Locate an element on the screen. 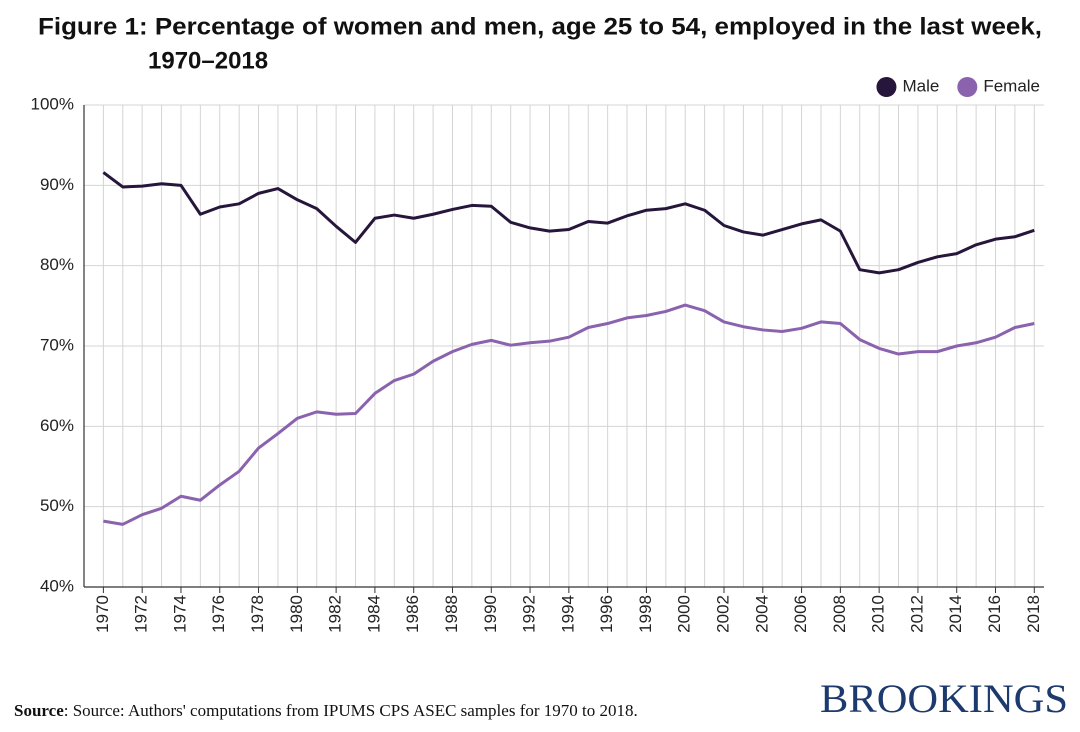 This screenshot has width=1080, height=732. x-tick-label: 2018 is located at coordinates (1033, 614).